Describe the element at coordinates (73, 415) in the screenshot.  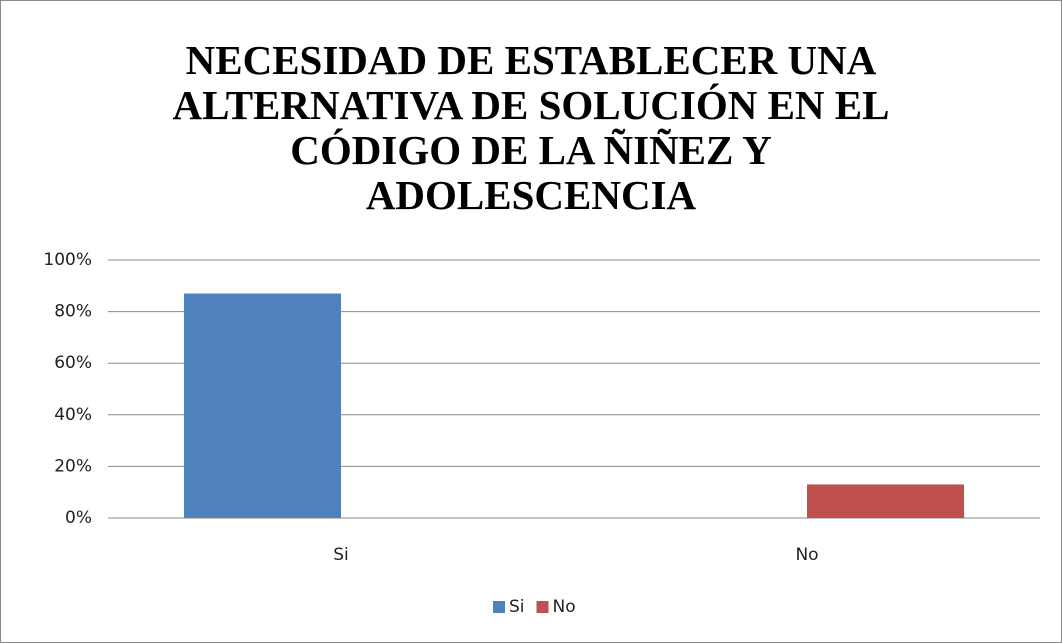
I see `y-tick-label: 40%` at that location.